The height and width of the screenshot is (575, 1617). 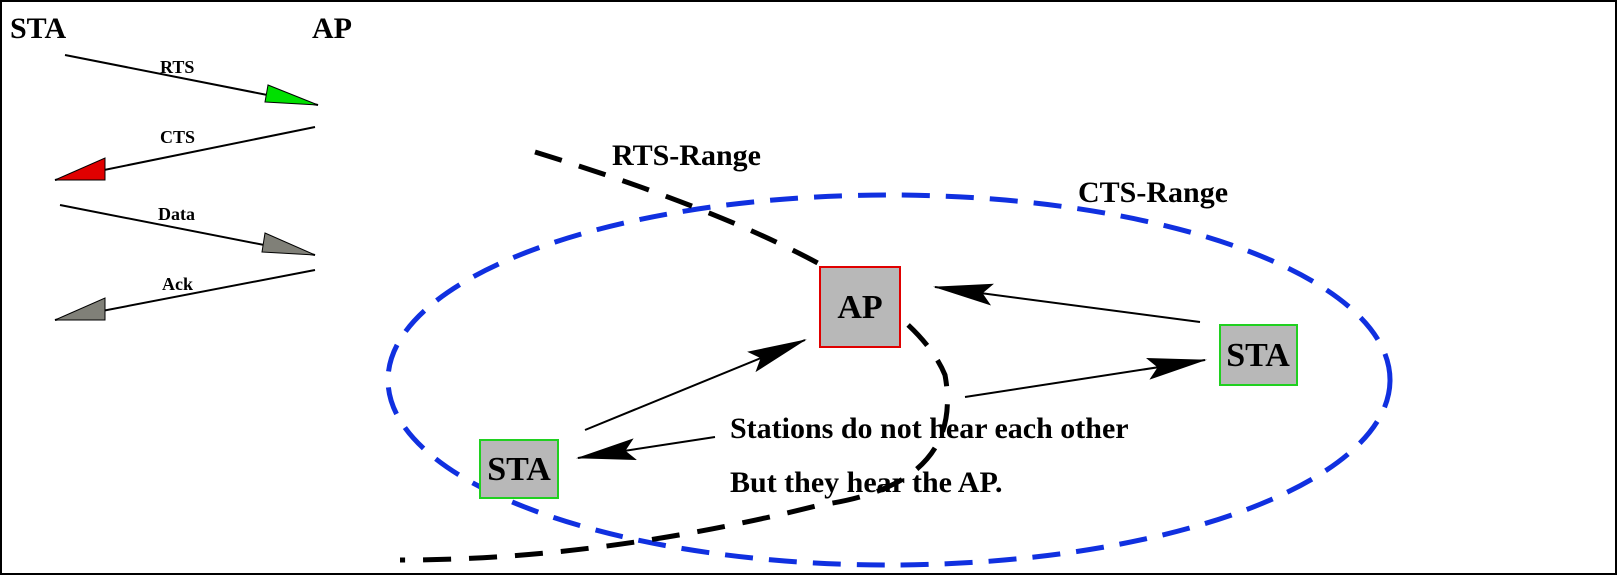 I want to click on msg-label: CTS, so click(x=177, y=137).